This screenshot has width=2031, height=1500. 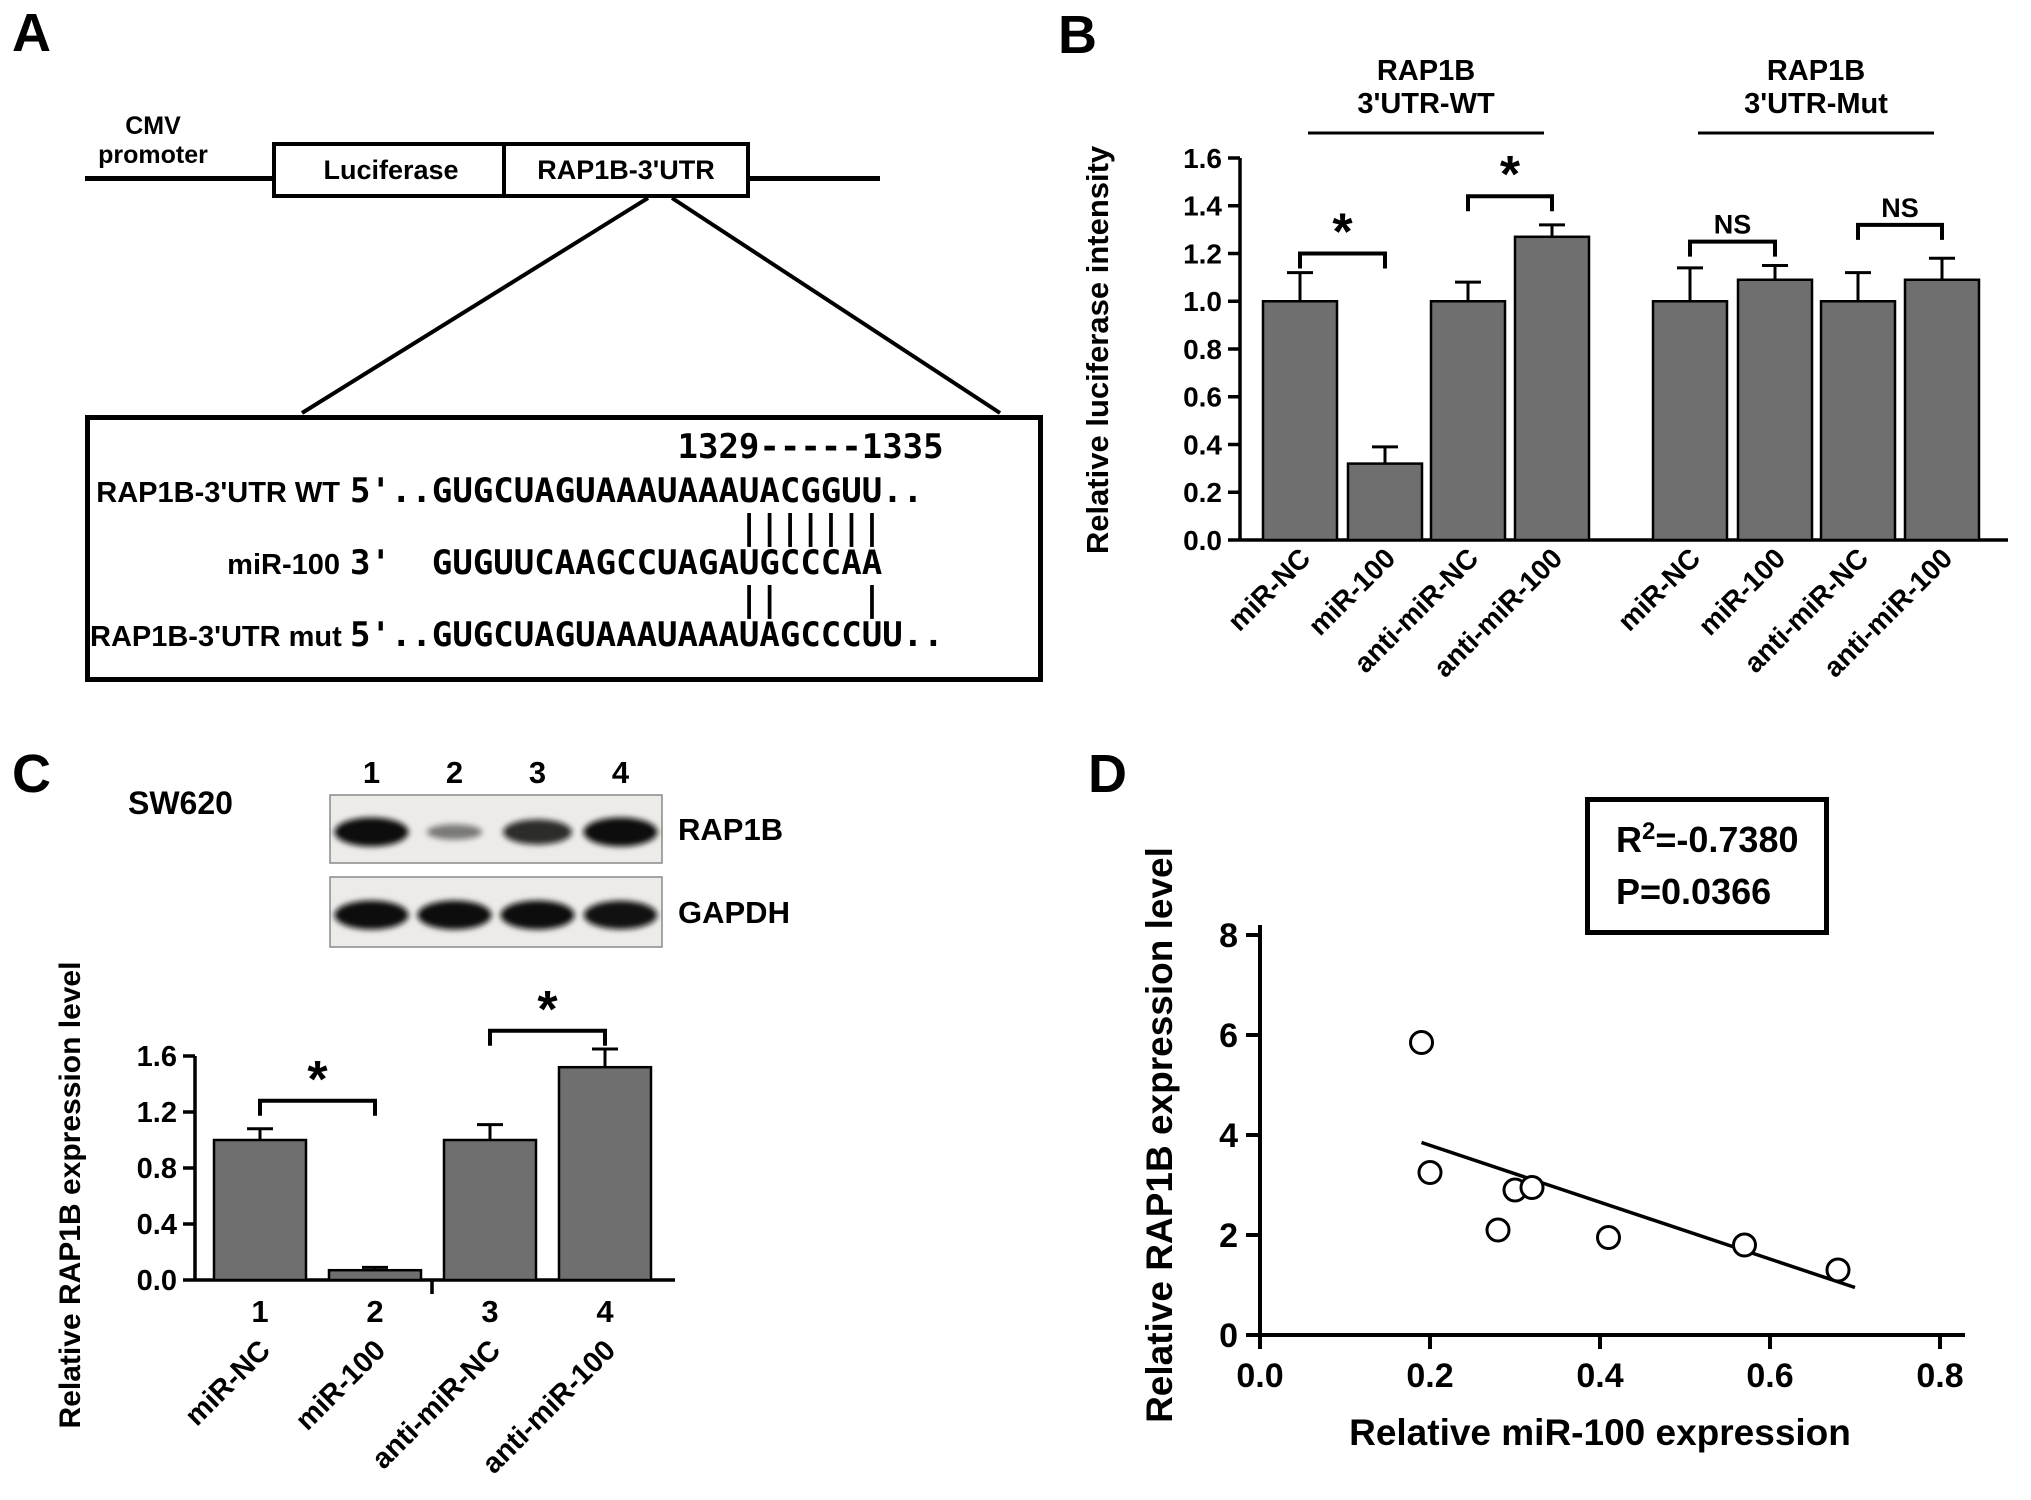 What do you see at coordinates (1769, 1376) in the screenshot?
I see `x-tick-label: 0.6` at bounding box center [1769, 1376].